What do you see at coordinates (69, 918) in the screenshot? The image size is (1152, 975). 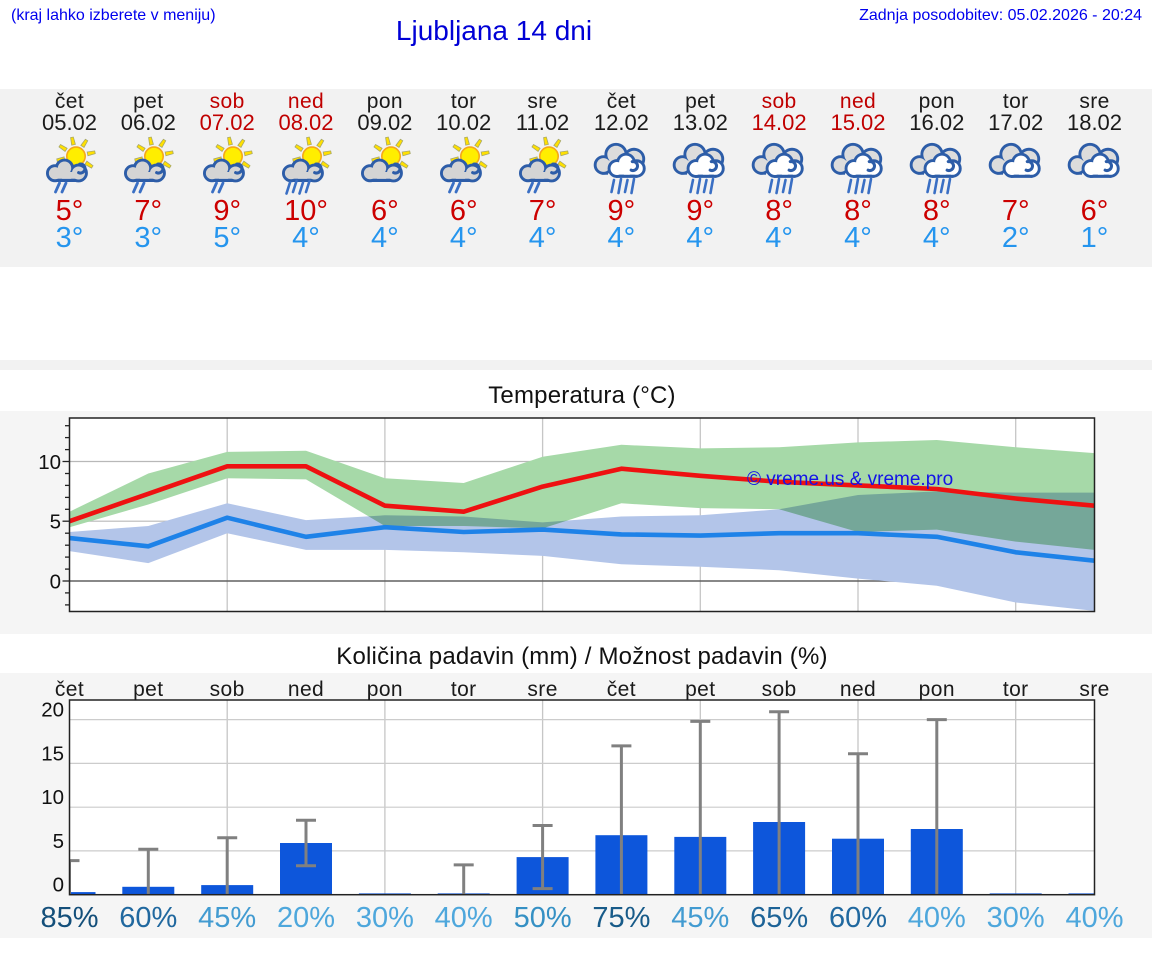 I see `svg-text: 85%` at bounding box center [69, 918].